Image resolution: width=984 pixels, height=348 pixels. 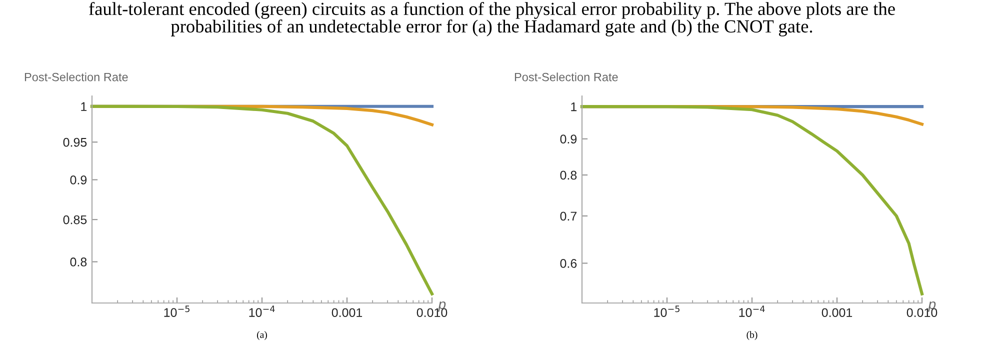 What do you see at coordinates (262, 335) in the screenshot?
I see `text: (a)` at bounding box center [262, 335].